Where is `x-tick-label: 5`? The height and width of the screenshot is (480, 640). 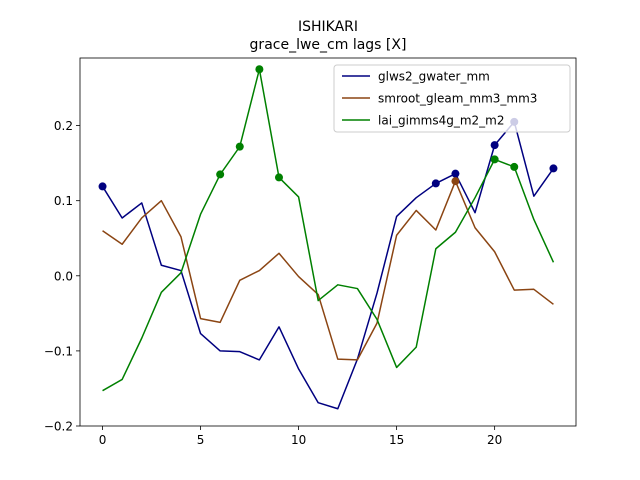
x-tick-label: 5 is located at coordinates (201, 440).